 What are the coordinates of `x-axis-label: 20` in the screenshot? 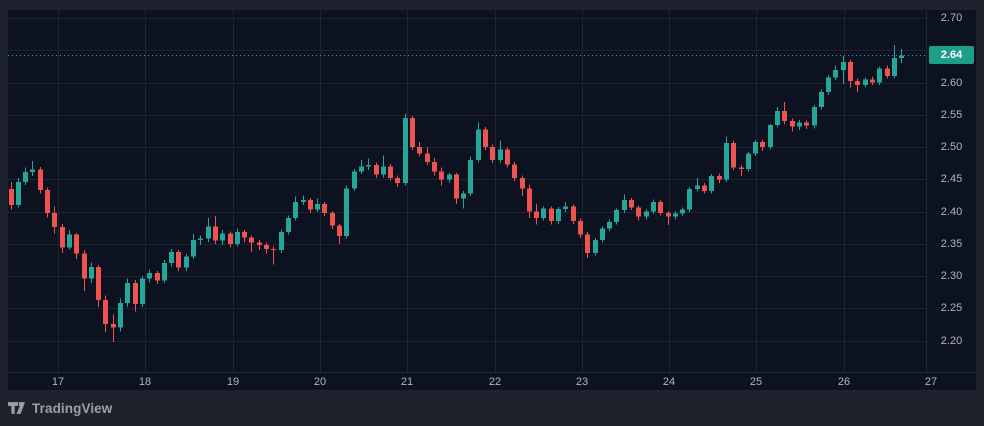 It's located at (320, 382).